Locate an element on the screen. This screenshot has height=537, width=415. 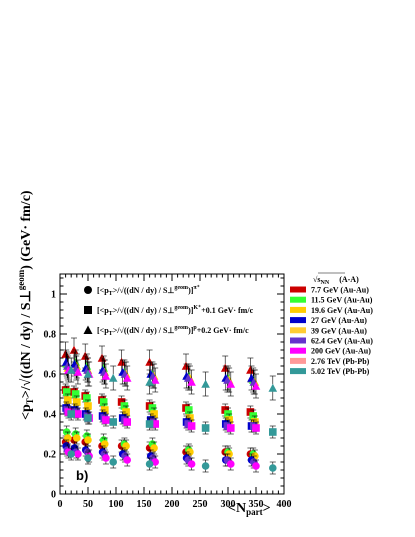
y-axis-title: <pT>/√((dN / dy) / S⊥geom) (GeV· fm/c) is located at coordinates (25, 305).